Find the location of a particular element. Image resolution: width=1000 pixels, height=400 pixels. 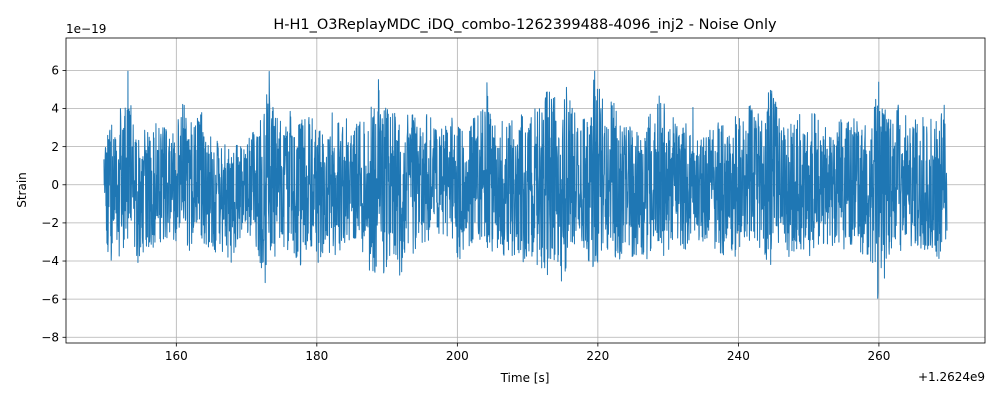

y-tick-label: 6 is located at coordinates (55, 71).